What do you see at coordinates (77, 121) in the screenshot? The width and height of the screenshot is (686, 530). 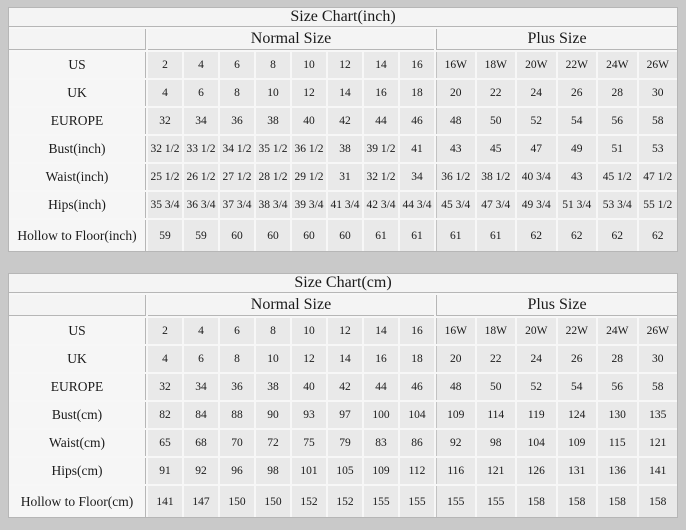 I see `row-label: EUROPE` at bounding box center [77, 121].